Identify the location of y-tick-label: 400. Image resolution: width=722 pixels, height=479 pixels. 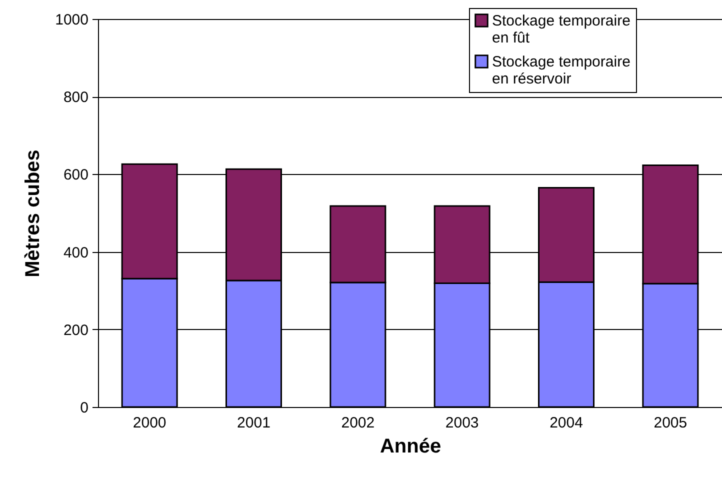
(75, 253).